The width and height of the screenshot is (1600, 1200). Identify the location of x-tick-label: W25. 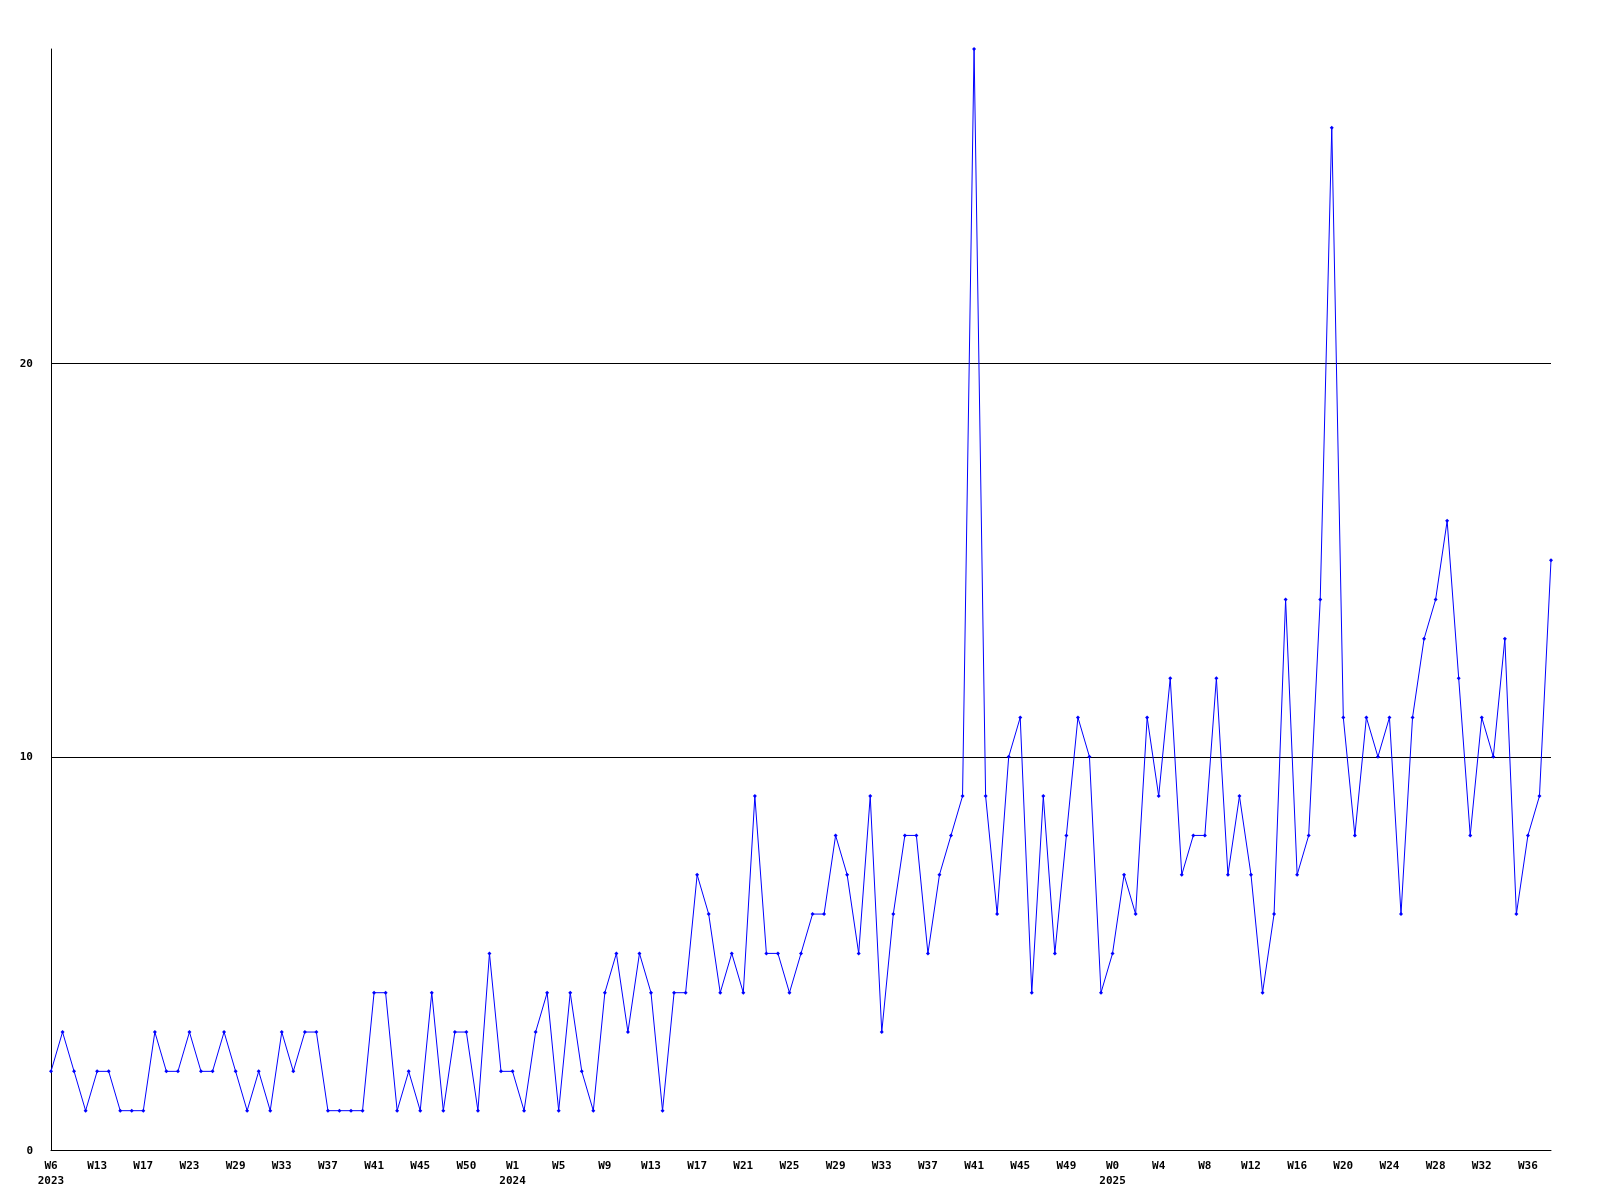
(789, 1165).